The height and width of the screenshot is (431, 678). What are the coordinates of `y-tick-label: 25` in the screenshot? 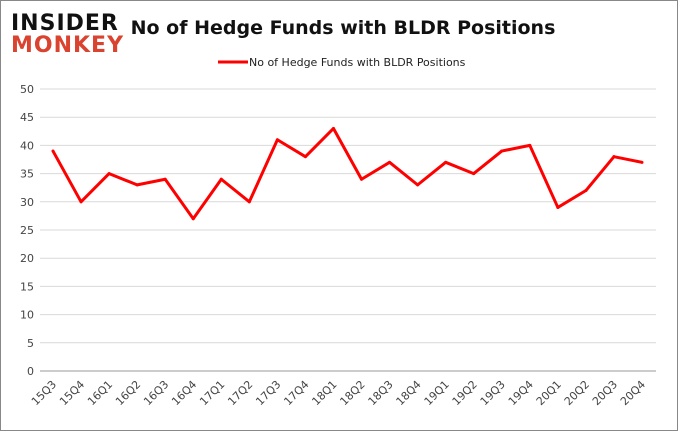 It's located at (27, 230).